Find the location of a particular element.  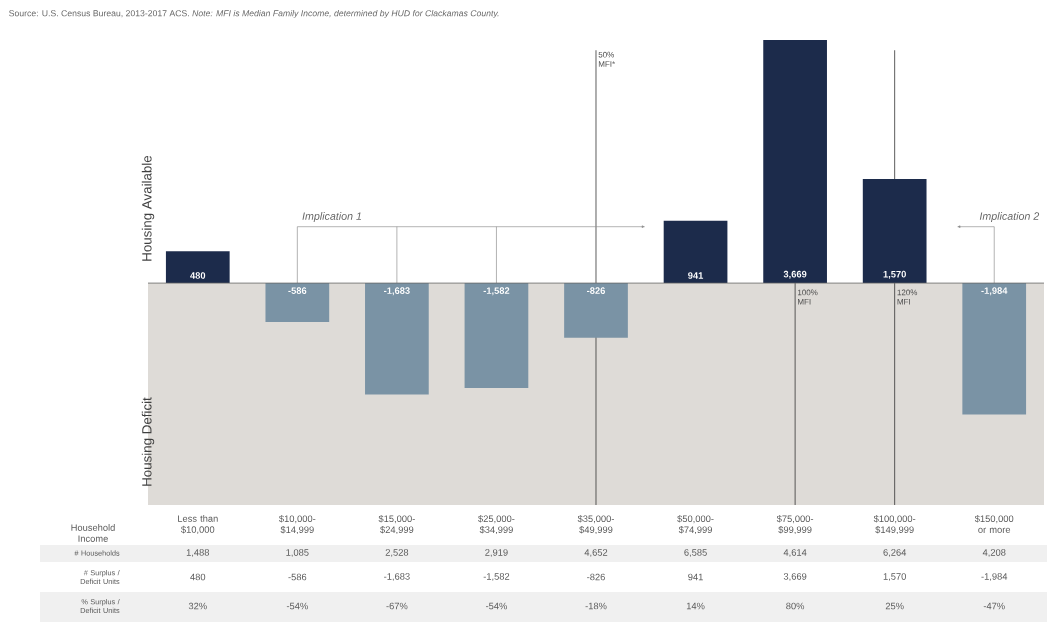

x-tick-label: $10,000-$14,999 is located at coordinates (297, 525).